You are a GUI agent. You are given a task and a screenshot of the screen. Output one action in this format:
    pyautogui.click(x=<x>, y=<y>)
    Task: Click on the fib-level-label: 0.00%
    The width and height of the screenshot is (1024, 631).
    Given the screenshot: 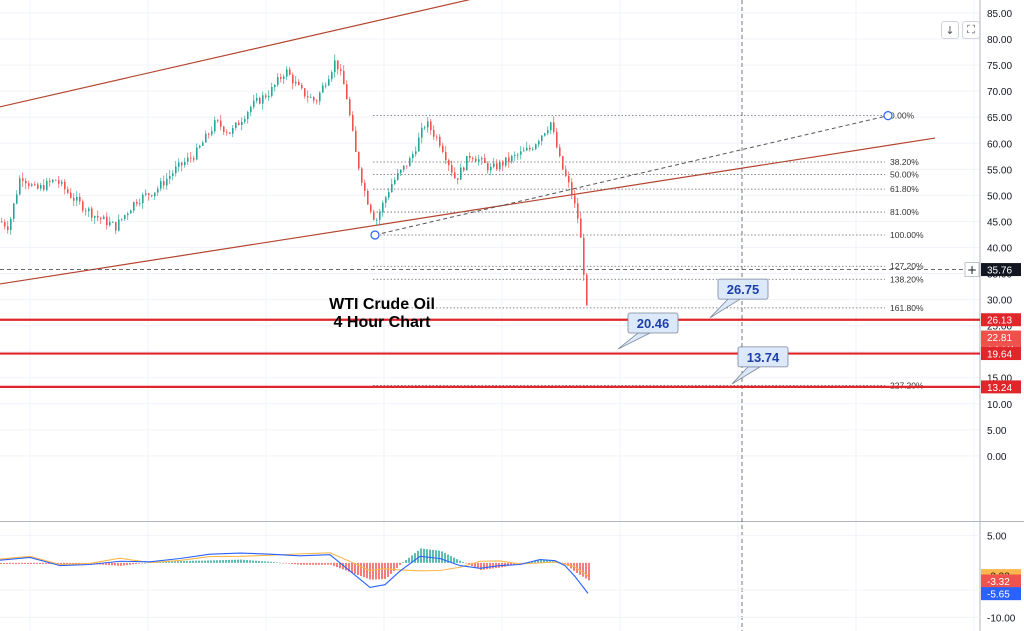 What is the action you would take?
    pyautogui.click(x=902, y=116)
    